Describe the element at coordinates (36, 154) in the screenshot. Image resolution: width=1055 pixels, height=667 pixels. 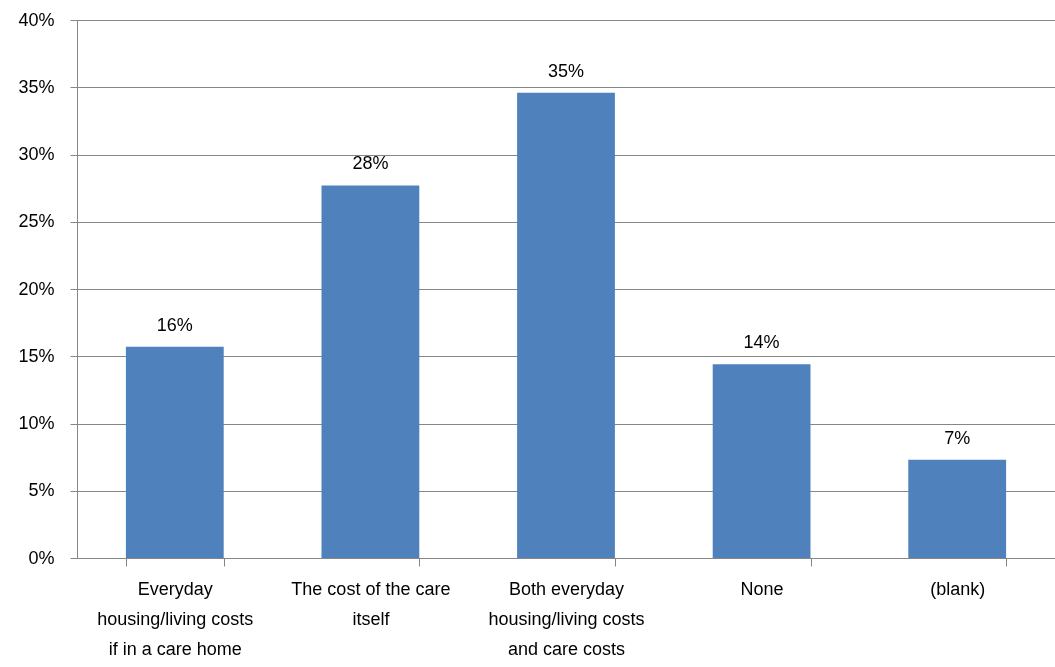
I see `y-tick-label: 30%` at that location.